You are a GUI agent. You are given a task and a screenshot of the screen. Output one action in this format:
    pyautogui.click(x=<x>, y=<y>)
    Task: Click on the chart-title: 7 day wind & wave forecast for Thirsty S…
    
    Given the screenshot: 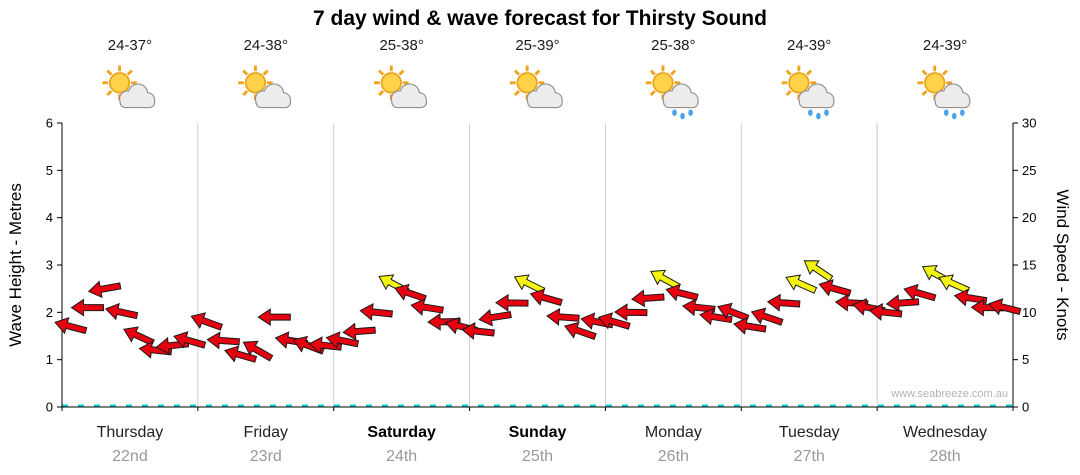 What is the action you would take?
    pyautogui.click(x=540, y=18)
    